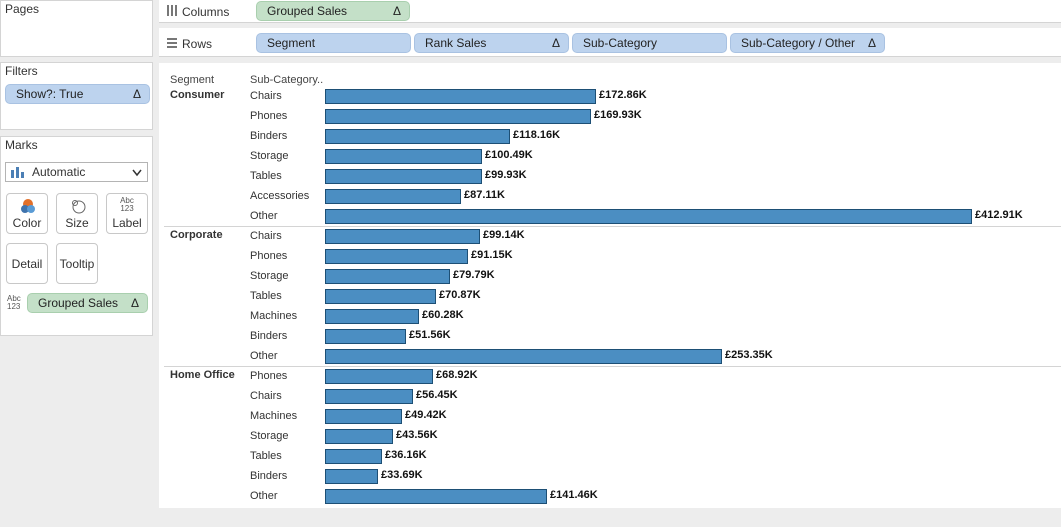  I want to click on bar-chart-icon, so click(17, 172).